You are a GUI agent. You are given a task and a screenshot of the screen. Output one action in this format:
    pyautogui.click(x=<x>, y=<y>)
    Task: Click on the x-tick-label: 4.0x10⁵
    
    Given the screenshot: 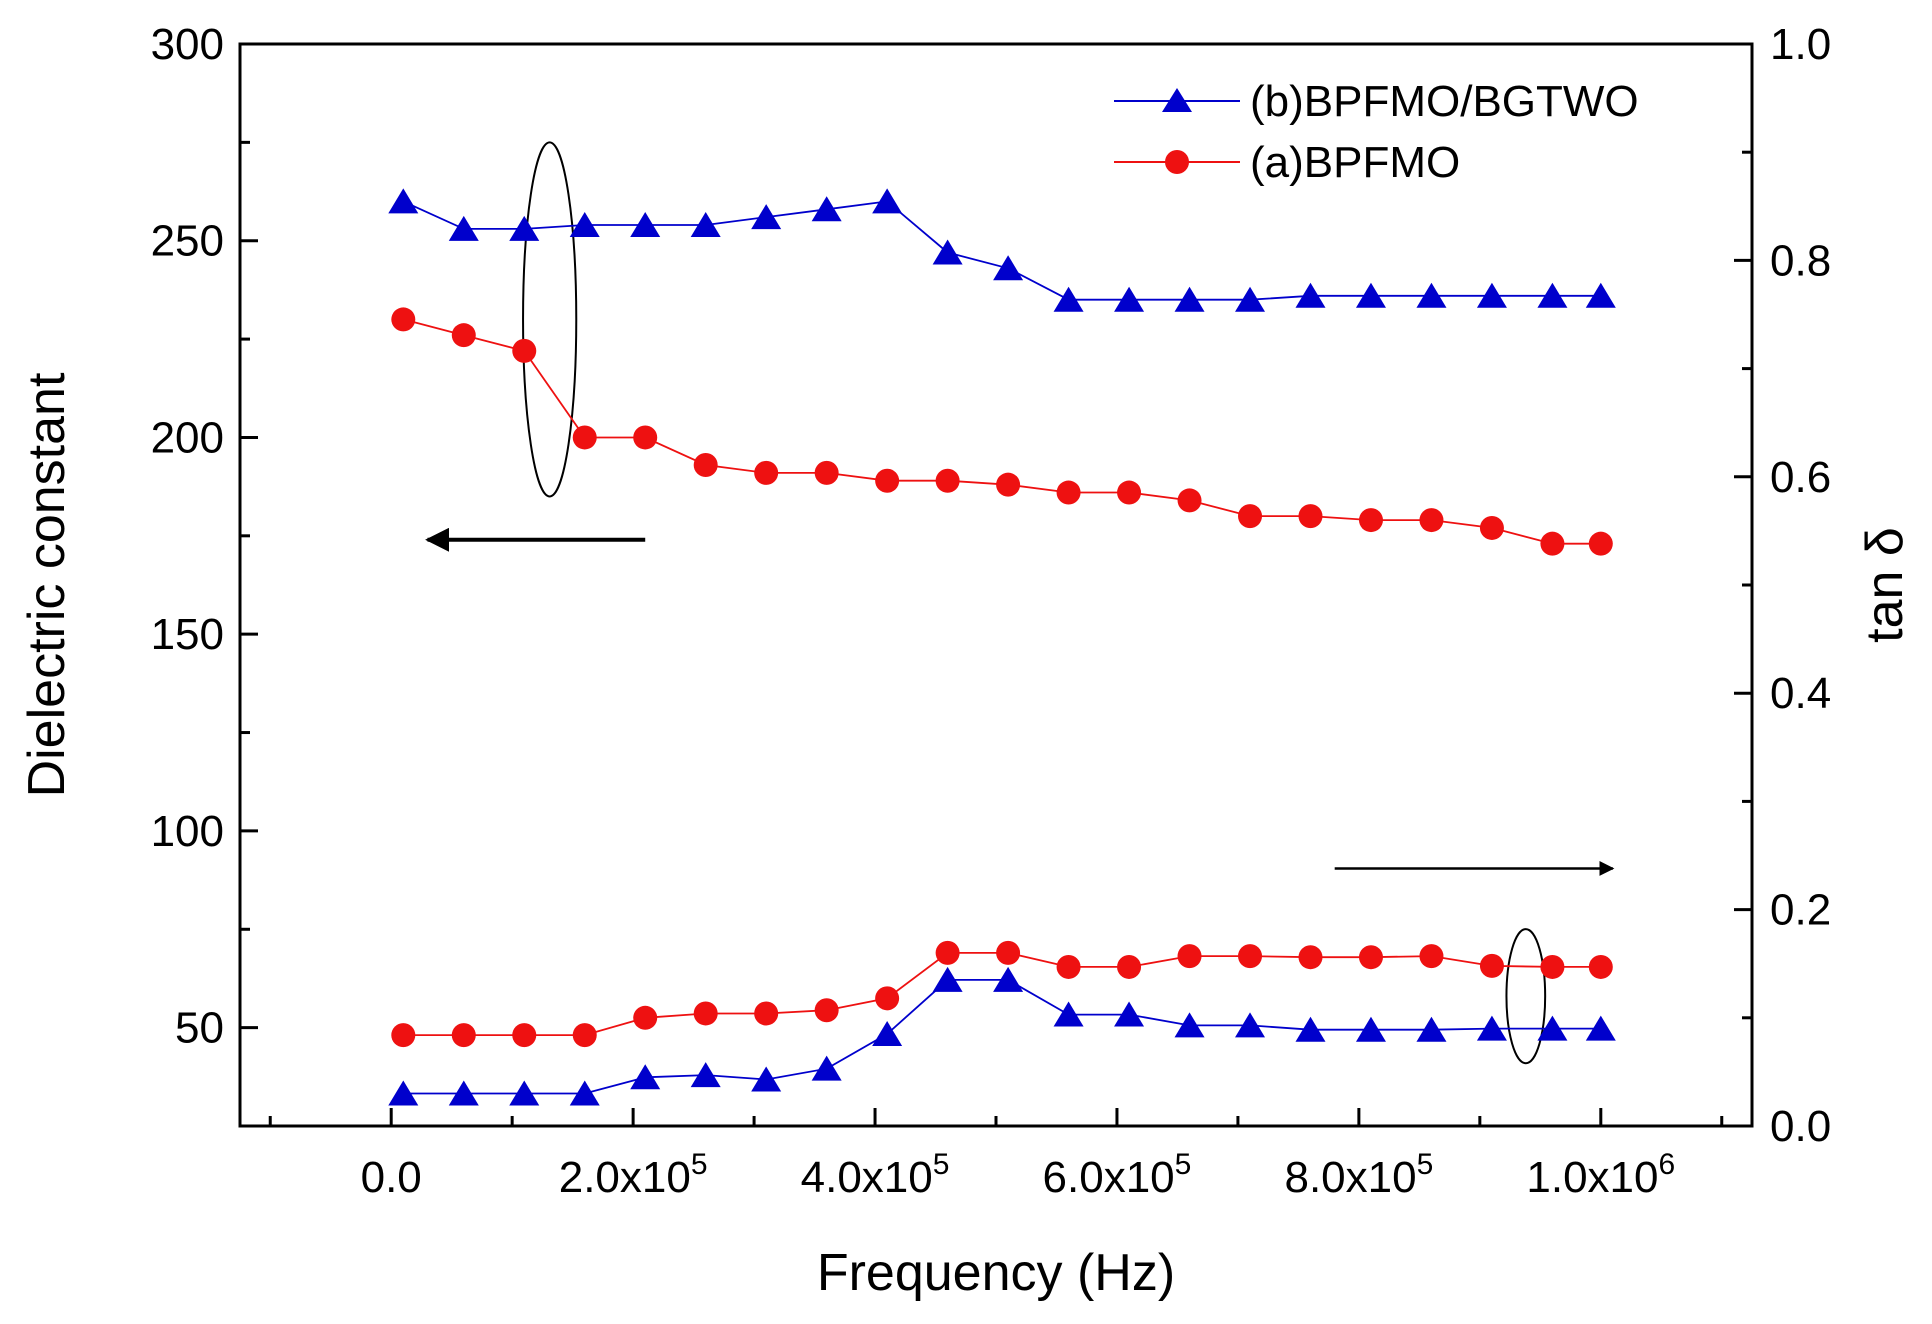 What is the action you would take?
    pyautogui.click(x=875, y=1175)
    